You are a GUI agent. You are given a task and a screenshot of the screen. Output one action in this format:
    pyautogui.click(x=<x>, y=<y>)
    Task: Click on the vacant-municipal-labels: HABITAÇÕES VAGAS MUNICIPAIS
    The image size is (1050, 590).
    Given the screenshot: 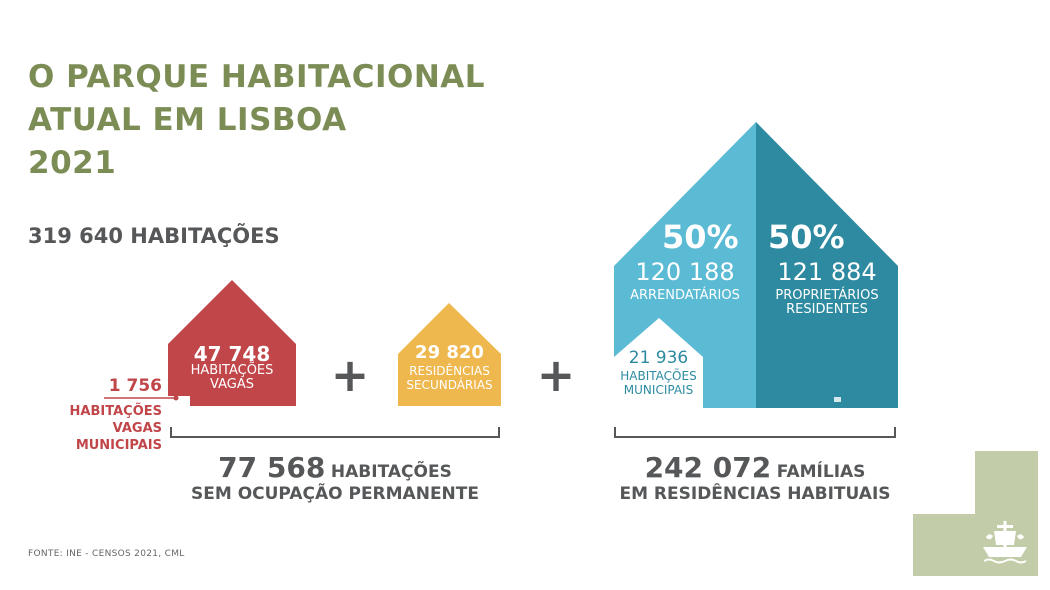 What is the action you would take?
    pyautogui.click(x=106, y=428)
    